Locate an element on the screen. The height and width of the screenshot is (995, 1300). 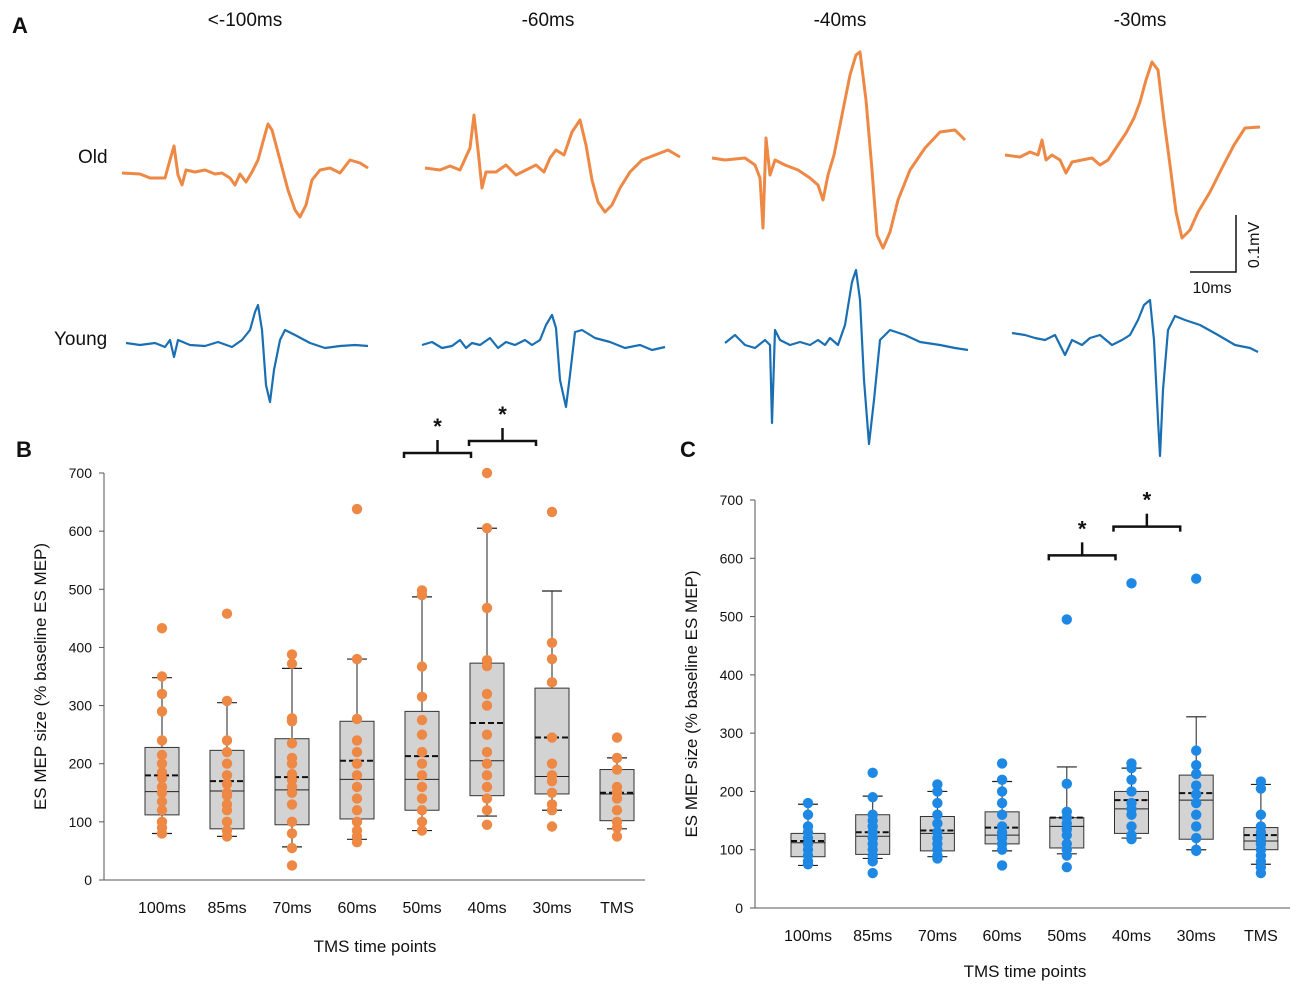
row-label-young: Young is located at coordinates (80, 339).